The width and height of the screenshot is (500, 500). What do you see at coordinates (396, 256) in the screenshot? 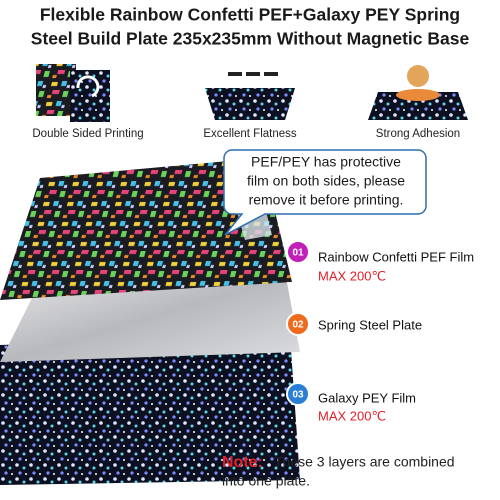
I see `layer-name: Rainbow Confetti PEF Film` at bounding box center [396, 256].